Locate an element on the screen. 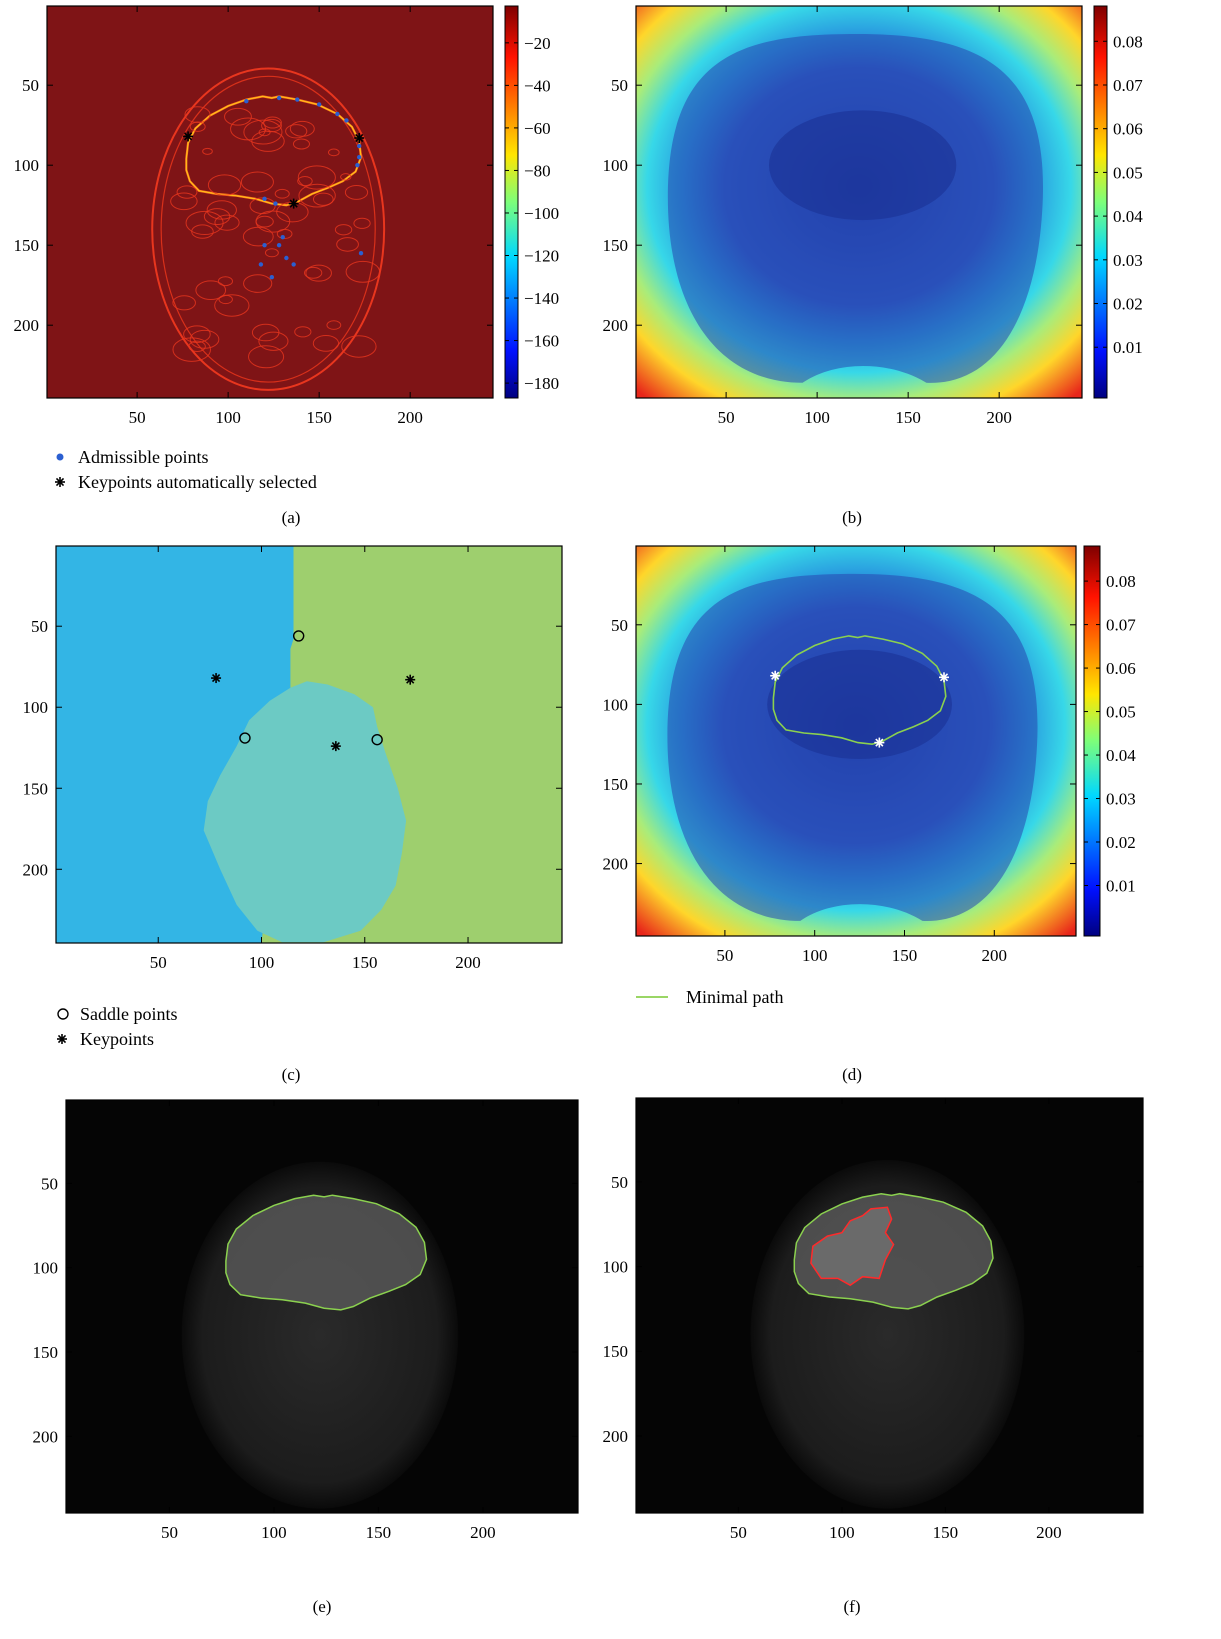 Image resolution: width=1221 pixels, height=1639 pixels. keypoint-marker is located at coordinates (62, 1039).